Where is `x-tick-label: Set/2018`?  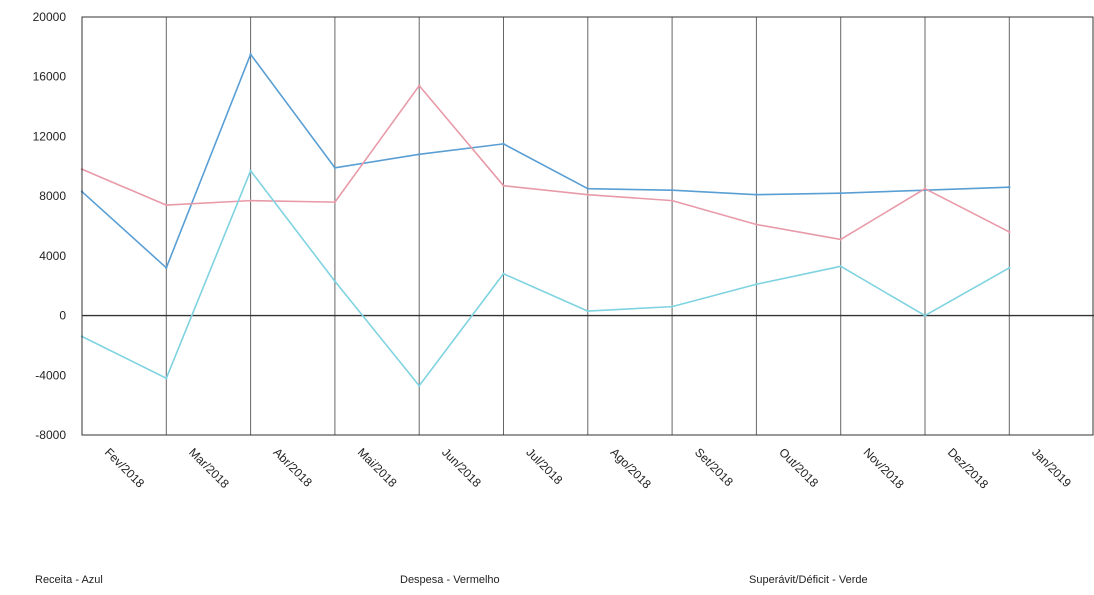 x-tick-label: Set/2018 is located at coordinates (714, 467).